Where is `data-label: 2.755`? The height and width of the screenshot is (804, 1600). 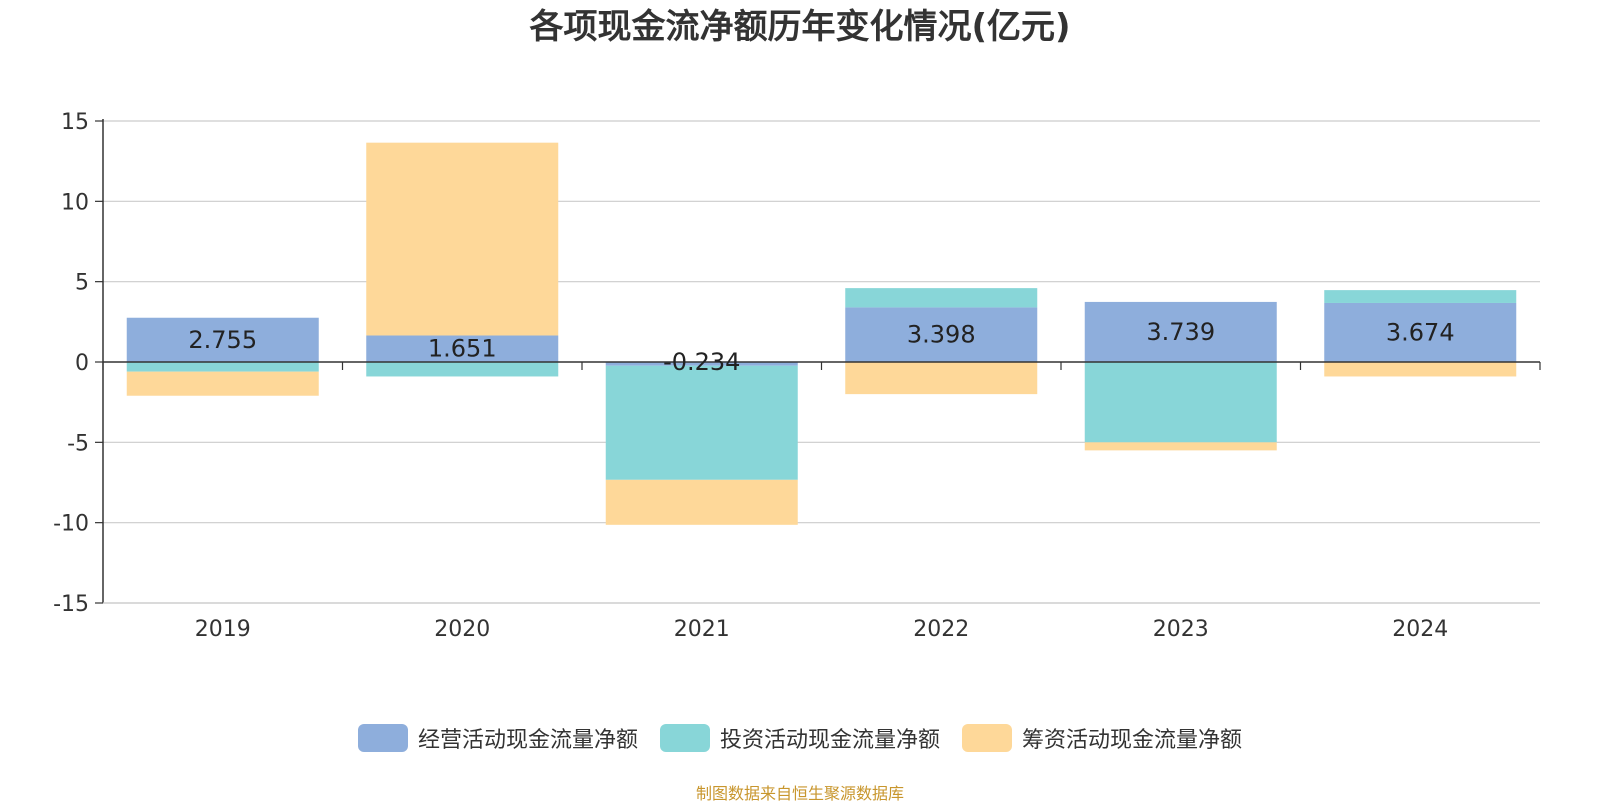 data-label: 2.755 is located at coordinates (222, 340).